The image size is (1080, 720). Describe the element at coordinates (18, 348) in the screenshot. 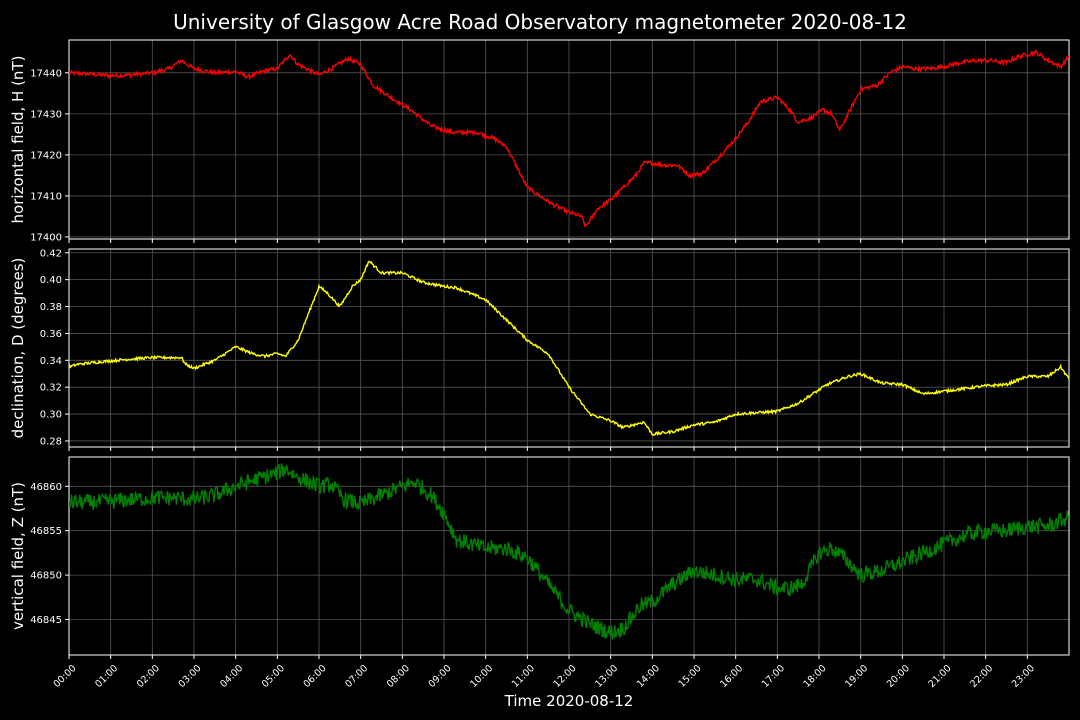

I see `y-axis-label-d: declination, D (degrees)` at that location.